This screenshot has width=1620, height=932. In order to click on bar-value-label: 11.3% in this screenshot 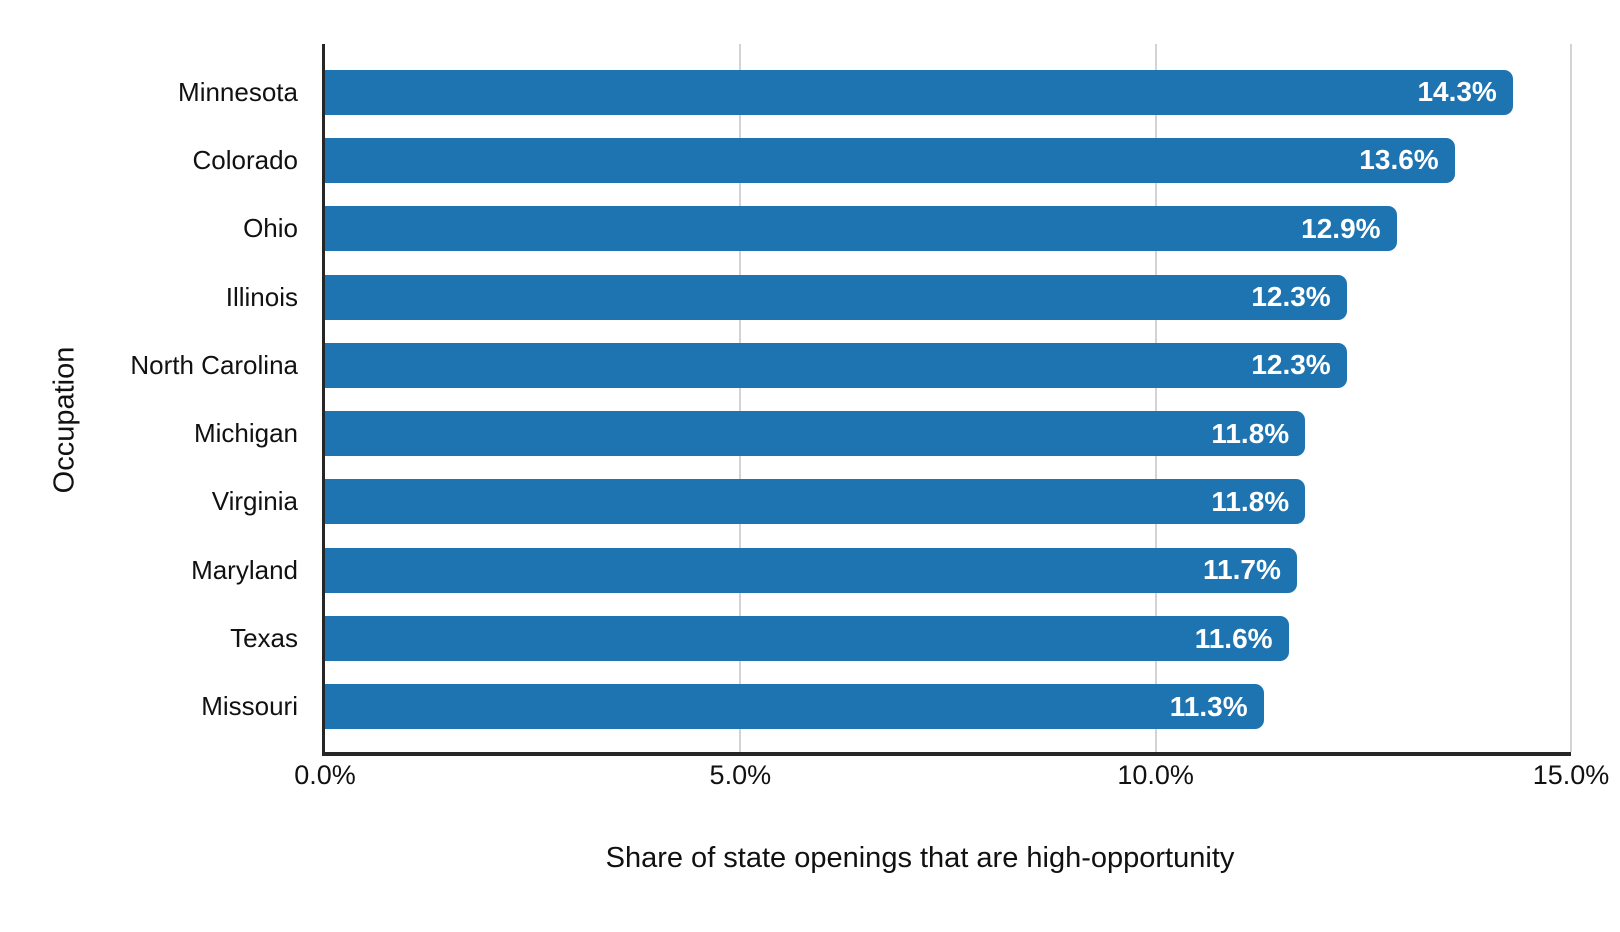, I will do `click(1208, 706)`.